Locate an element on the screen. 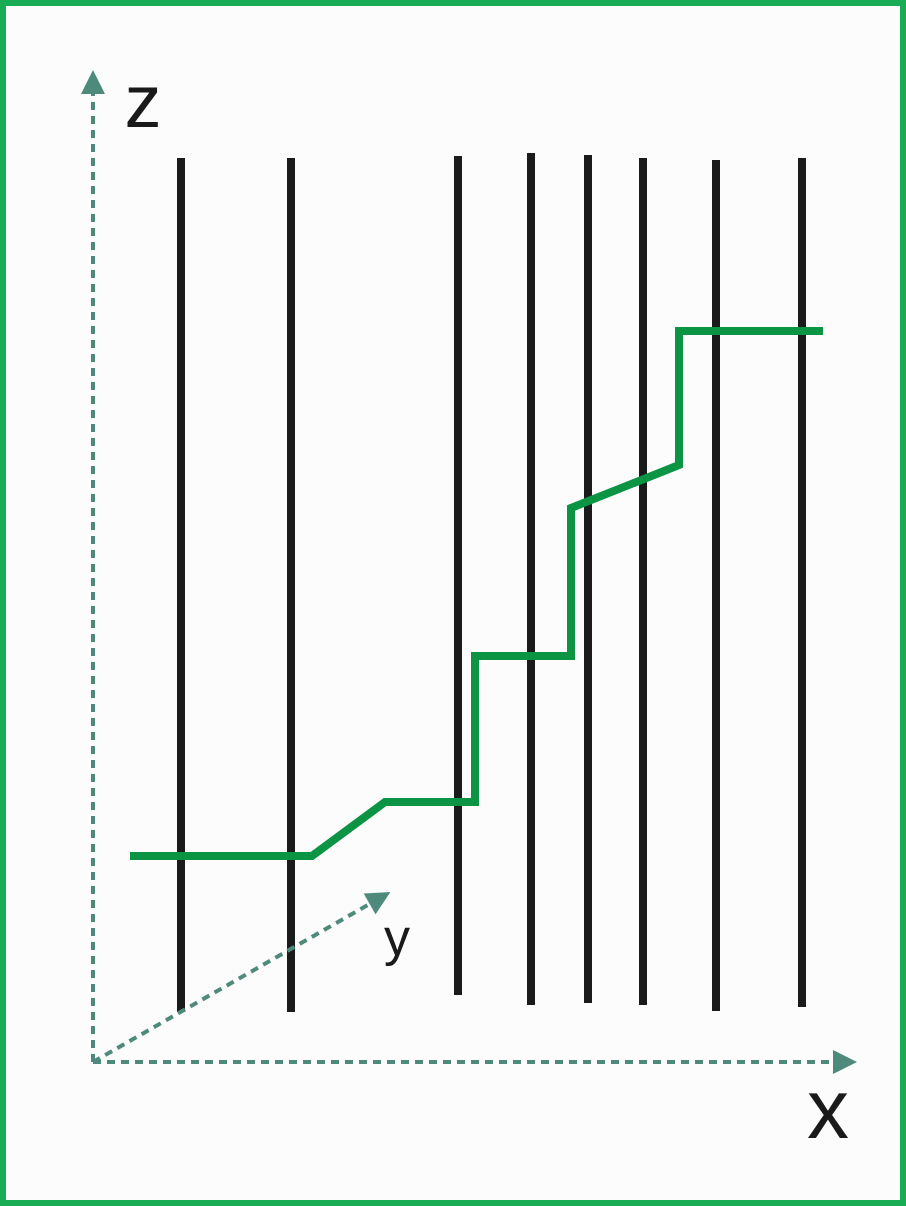 Image resolution: width=906 pixels, height=1206 pixels. z-axis-label: z is located at coordinates (143, 101).